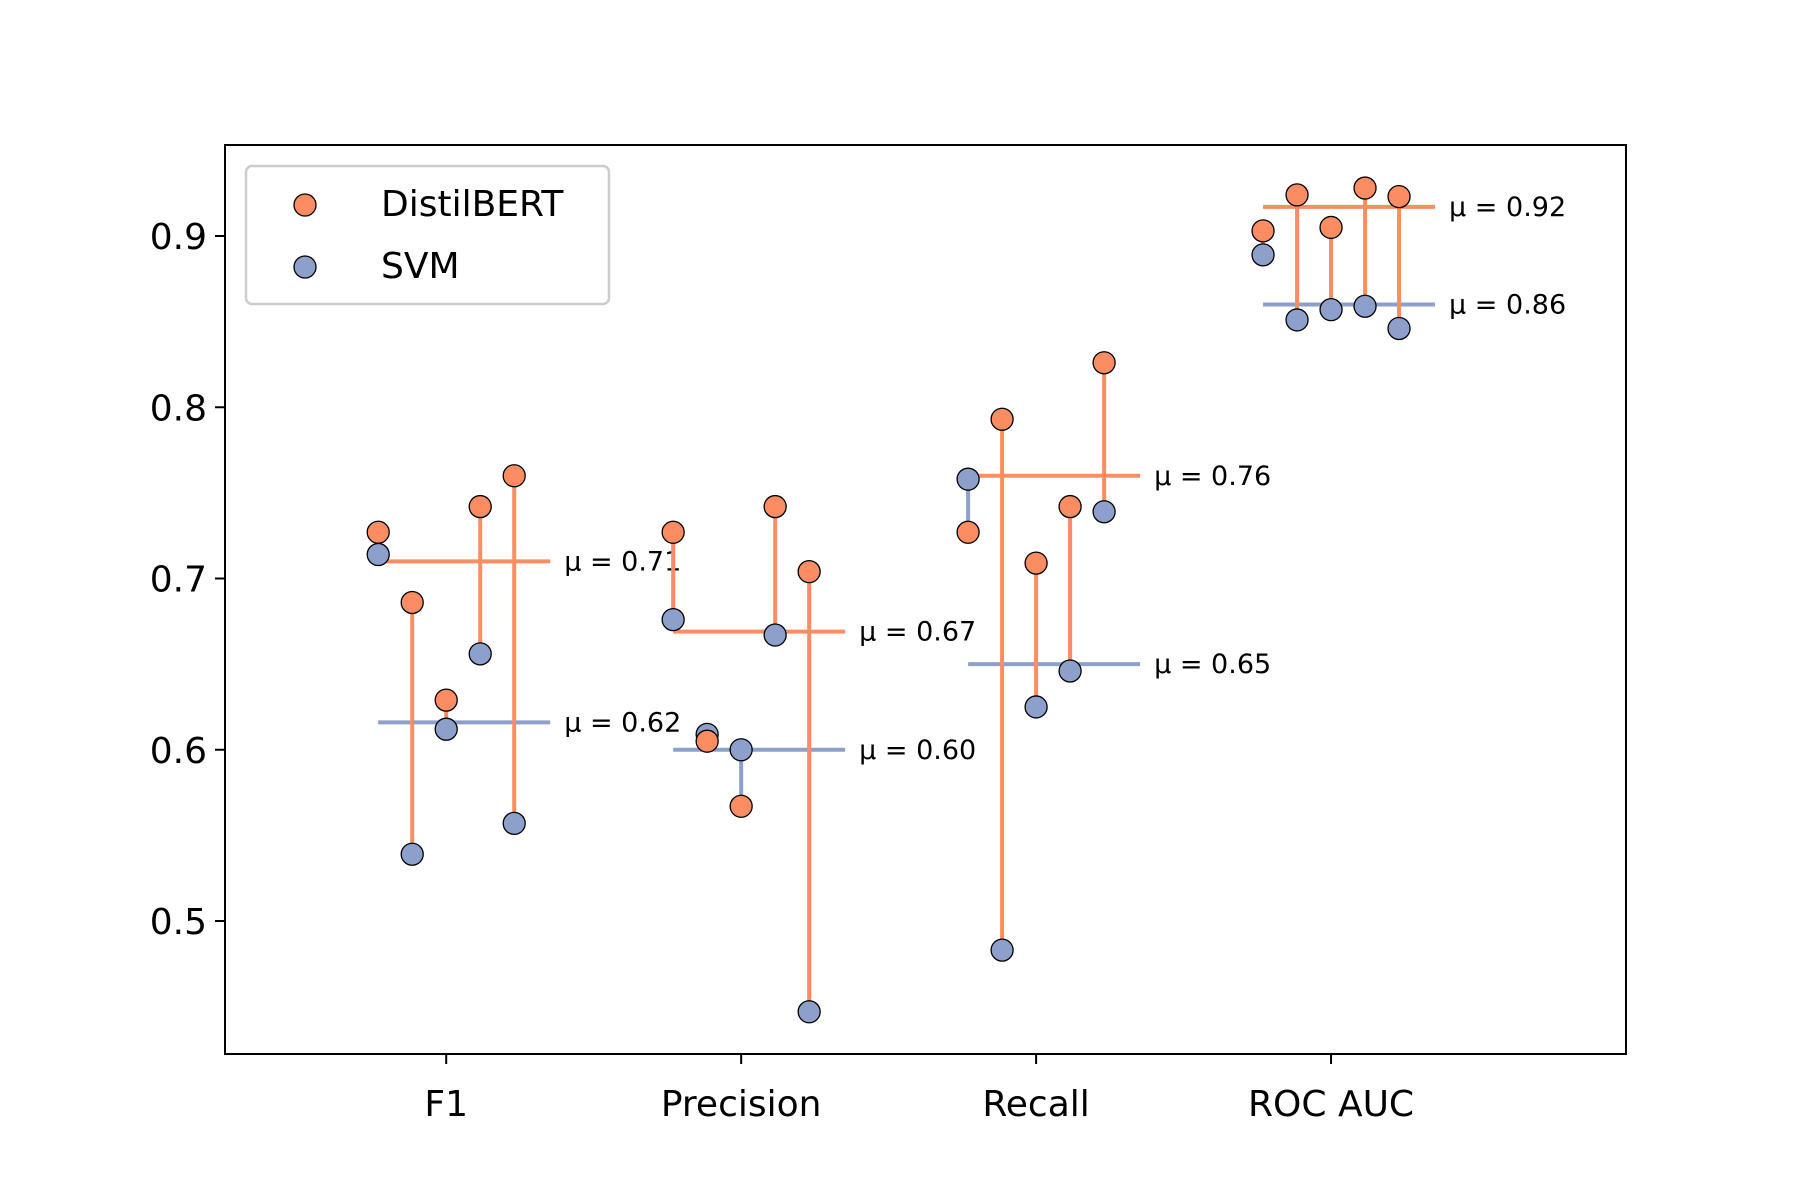 The height and width of the screenshot is (1200, 1800). What do you see at coordinates (178, 580) in the screenshot?
I see `y-tick-label: 0.7` at bounding box center [178, 580].